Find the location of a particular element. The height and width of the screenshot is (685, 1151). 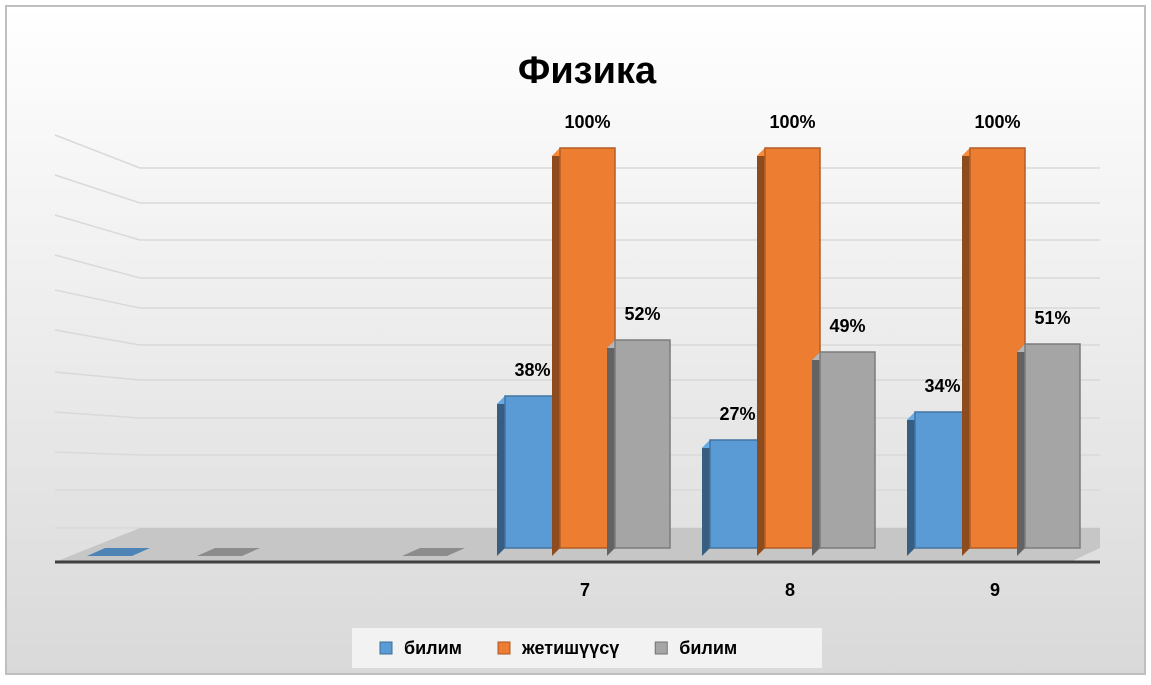

x-tick-label: 9 is located at coordinates (995, 590).